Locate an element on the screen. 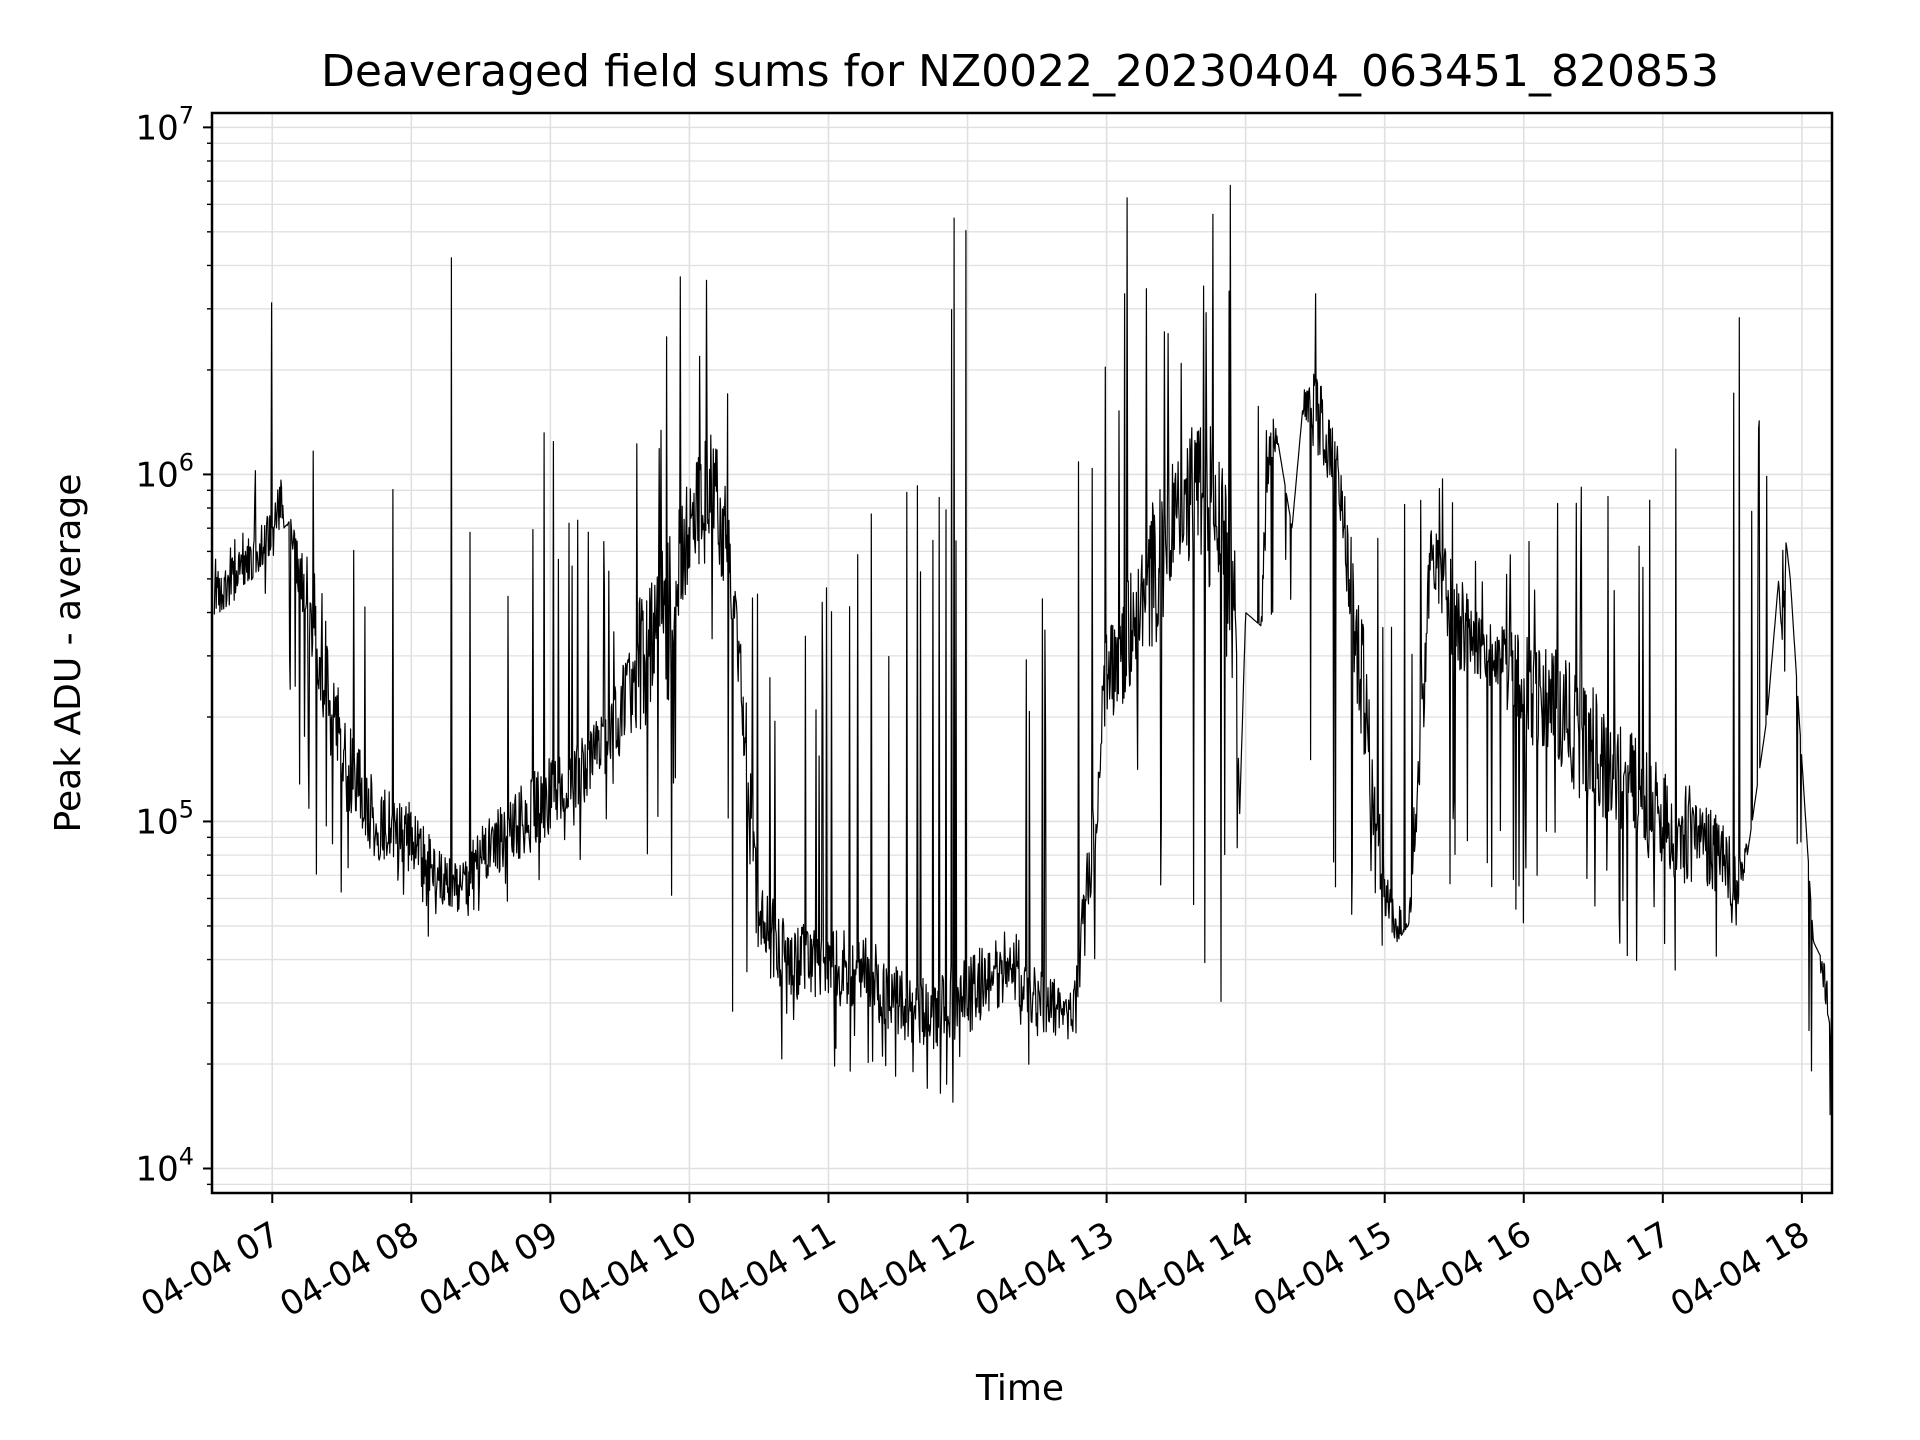  y-tick-label: 10⁶ is located at coordinates (164, 471).